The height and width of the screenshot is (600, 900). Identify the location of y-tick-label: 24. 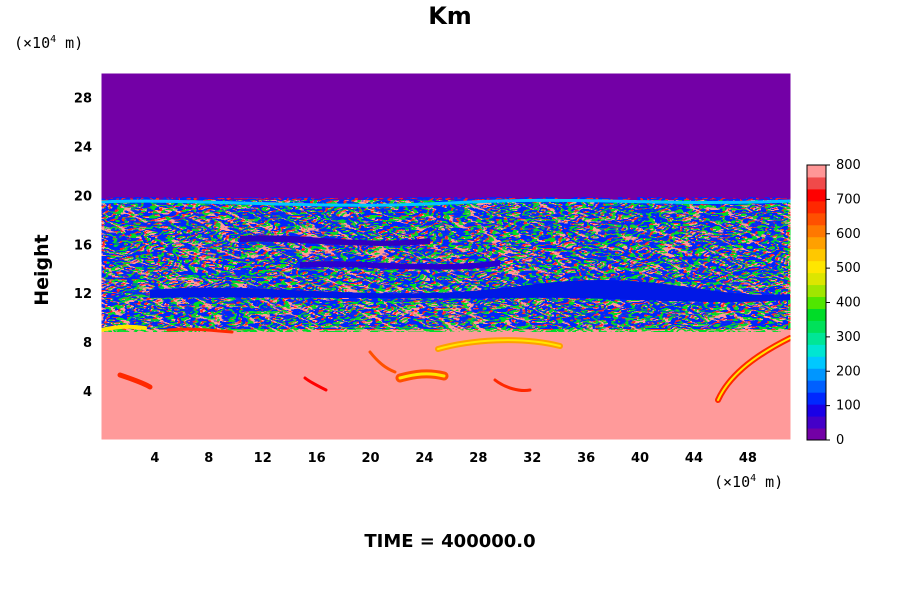
(83, 147).